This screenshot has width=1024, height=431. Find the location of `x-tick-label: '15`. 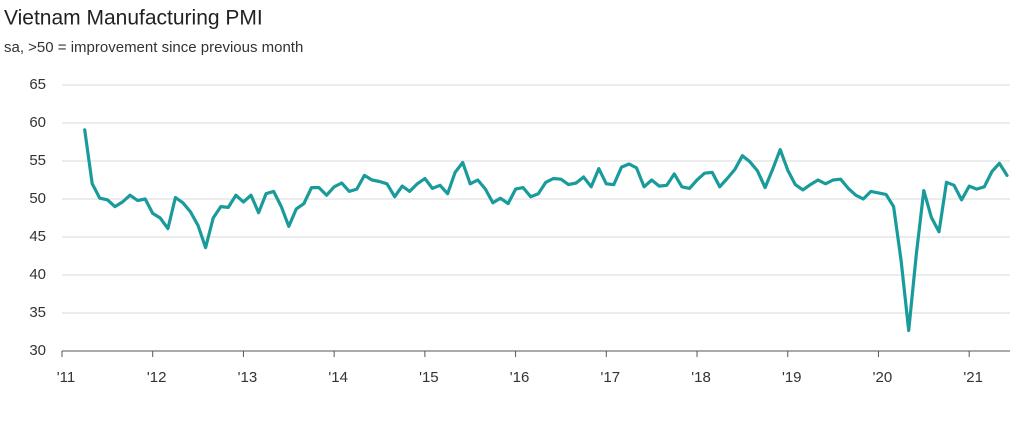

x-tick-label: '15 is located at coordinates (429, 377).